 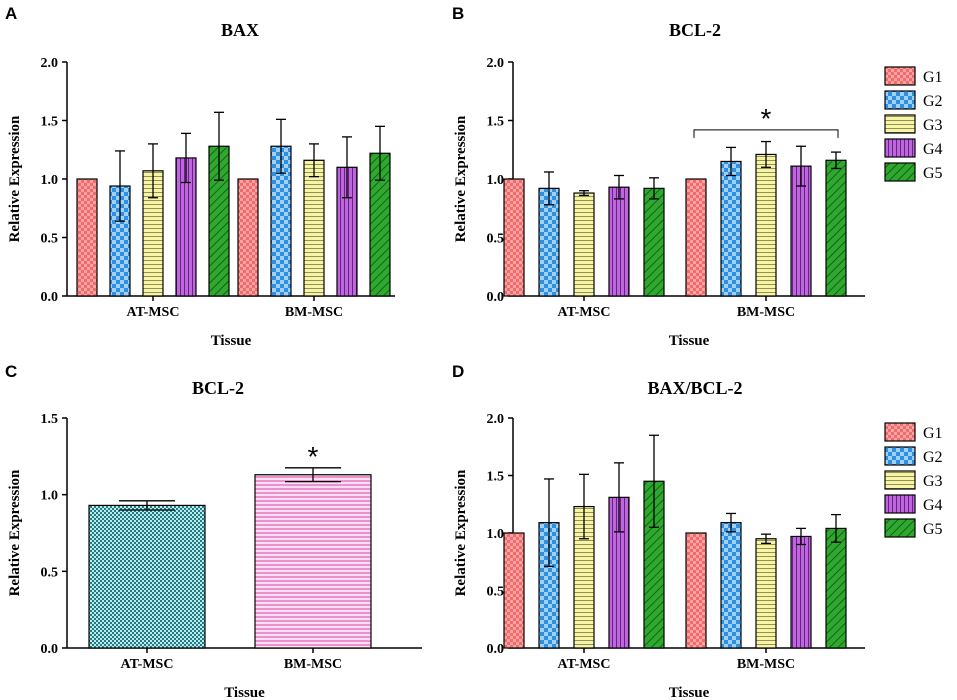 I want to click on bar-bm-msc, so click(x=313, y=561).